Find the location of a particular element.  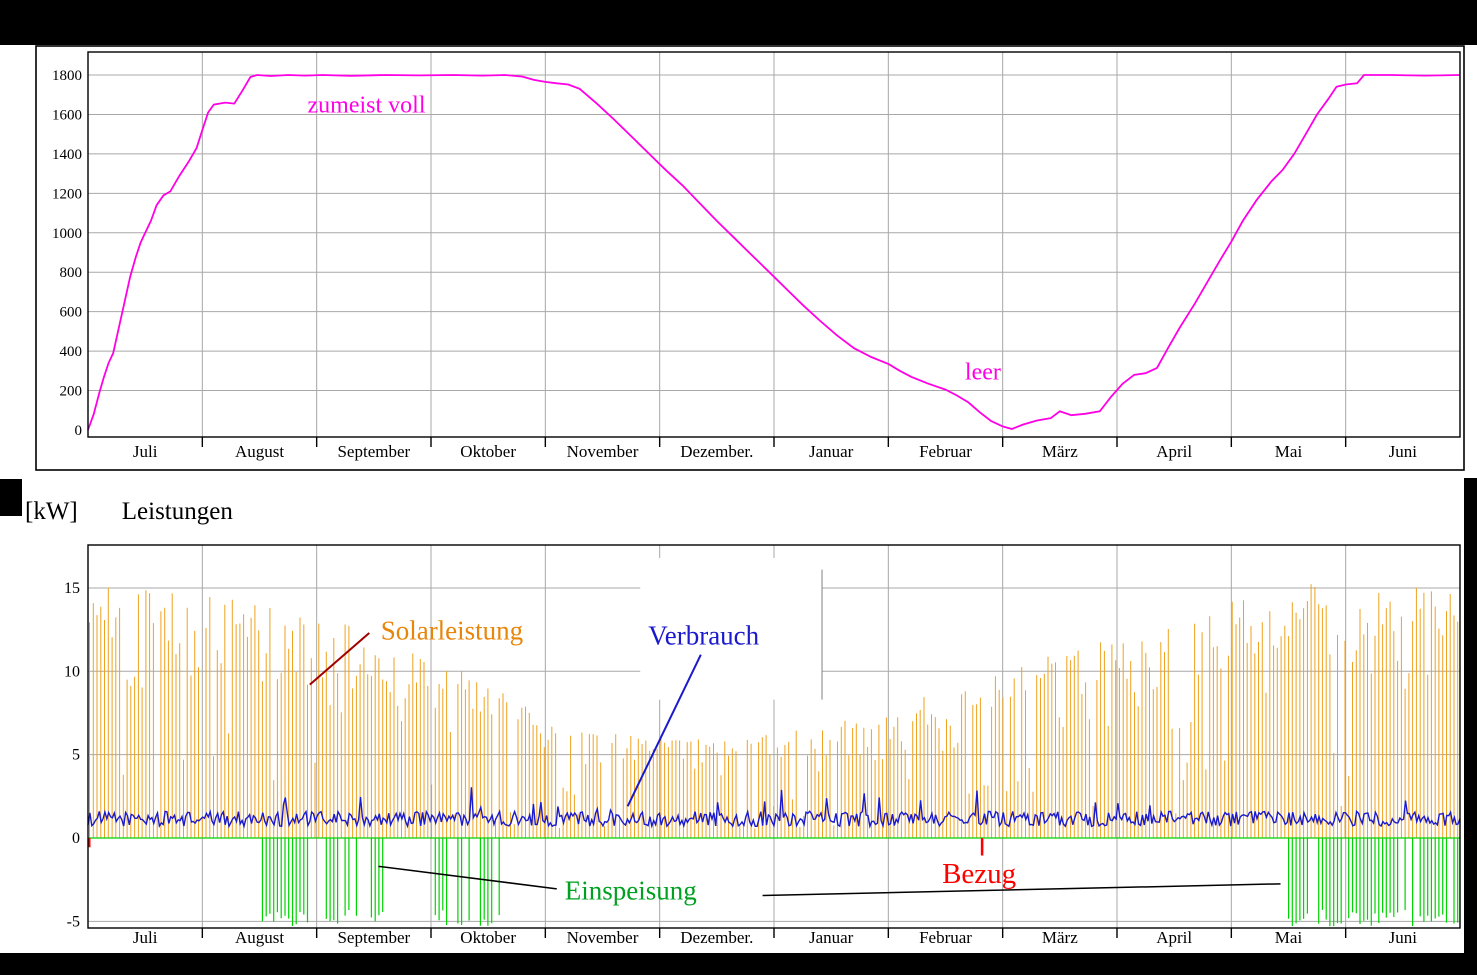

svg-text: leer is located at coordinates (983, 373).